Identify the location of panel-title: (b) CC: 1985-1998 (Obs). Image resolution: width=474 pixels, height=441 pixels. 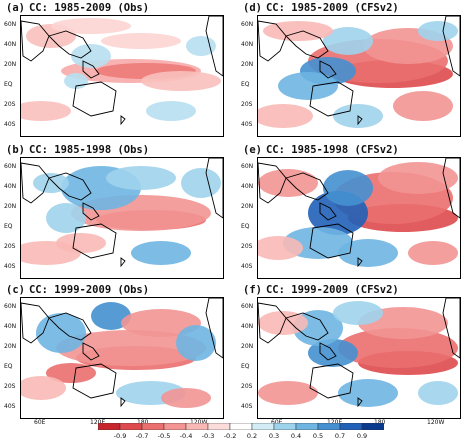
(77, 150).